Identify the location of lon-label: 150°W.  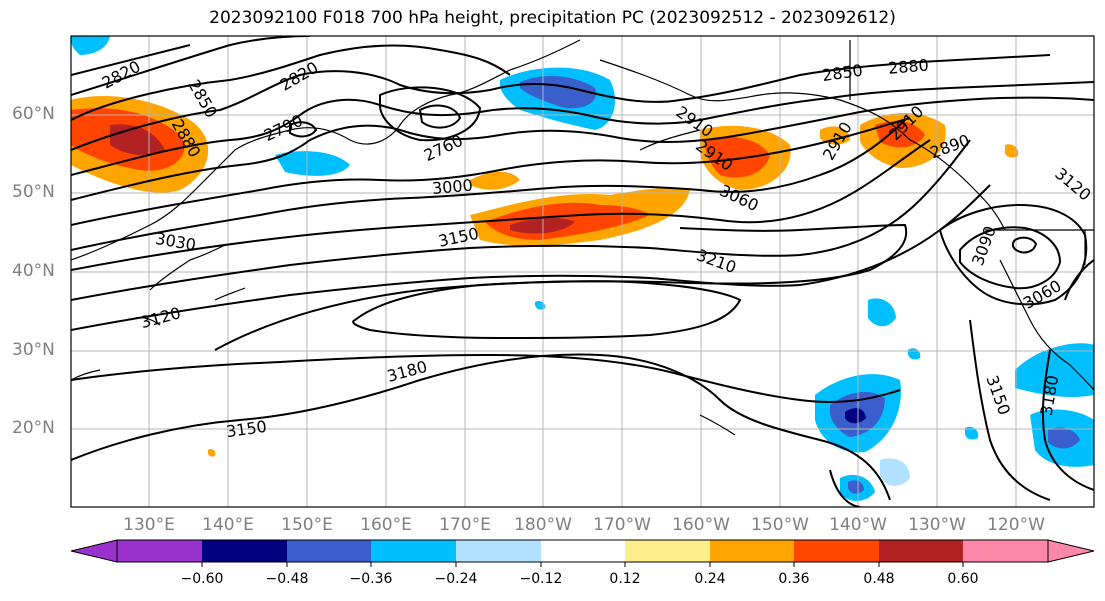
(780, 525).